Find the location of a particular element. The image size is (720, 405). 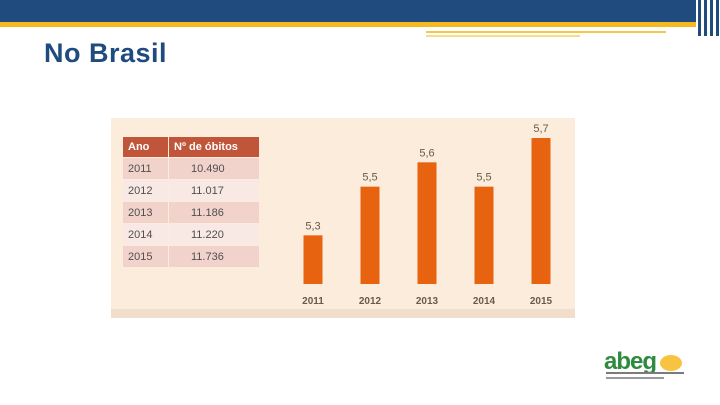

table-row: 2011 10.490 is located at coordinates (191, 168).